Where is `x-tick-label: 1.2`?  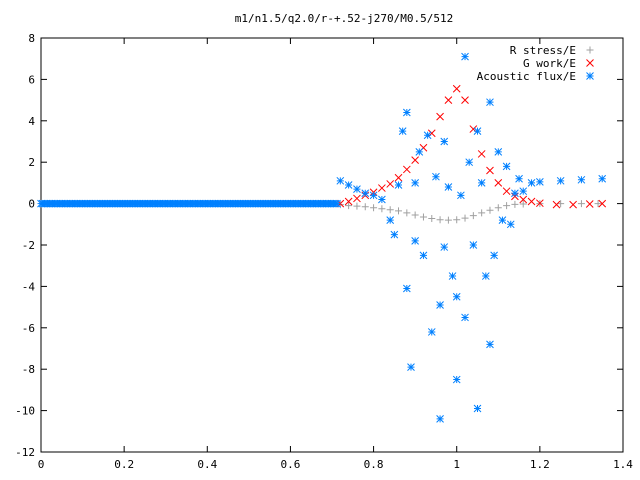
x-tick-label: 1.2 is located at coordinates (540, 464).